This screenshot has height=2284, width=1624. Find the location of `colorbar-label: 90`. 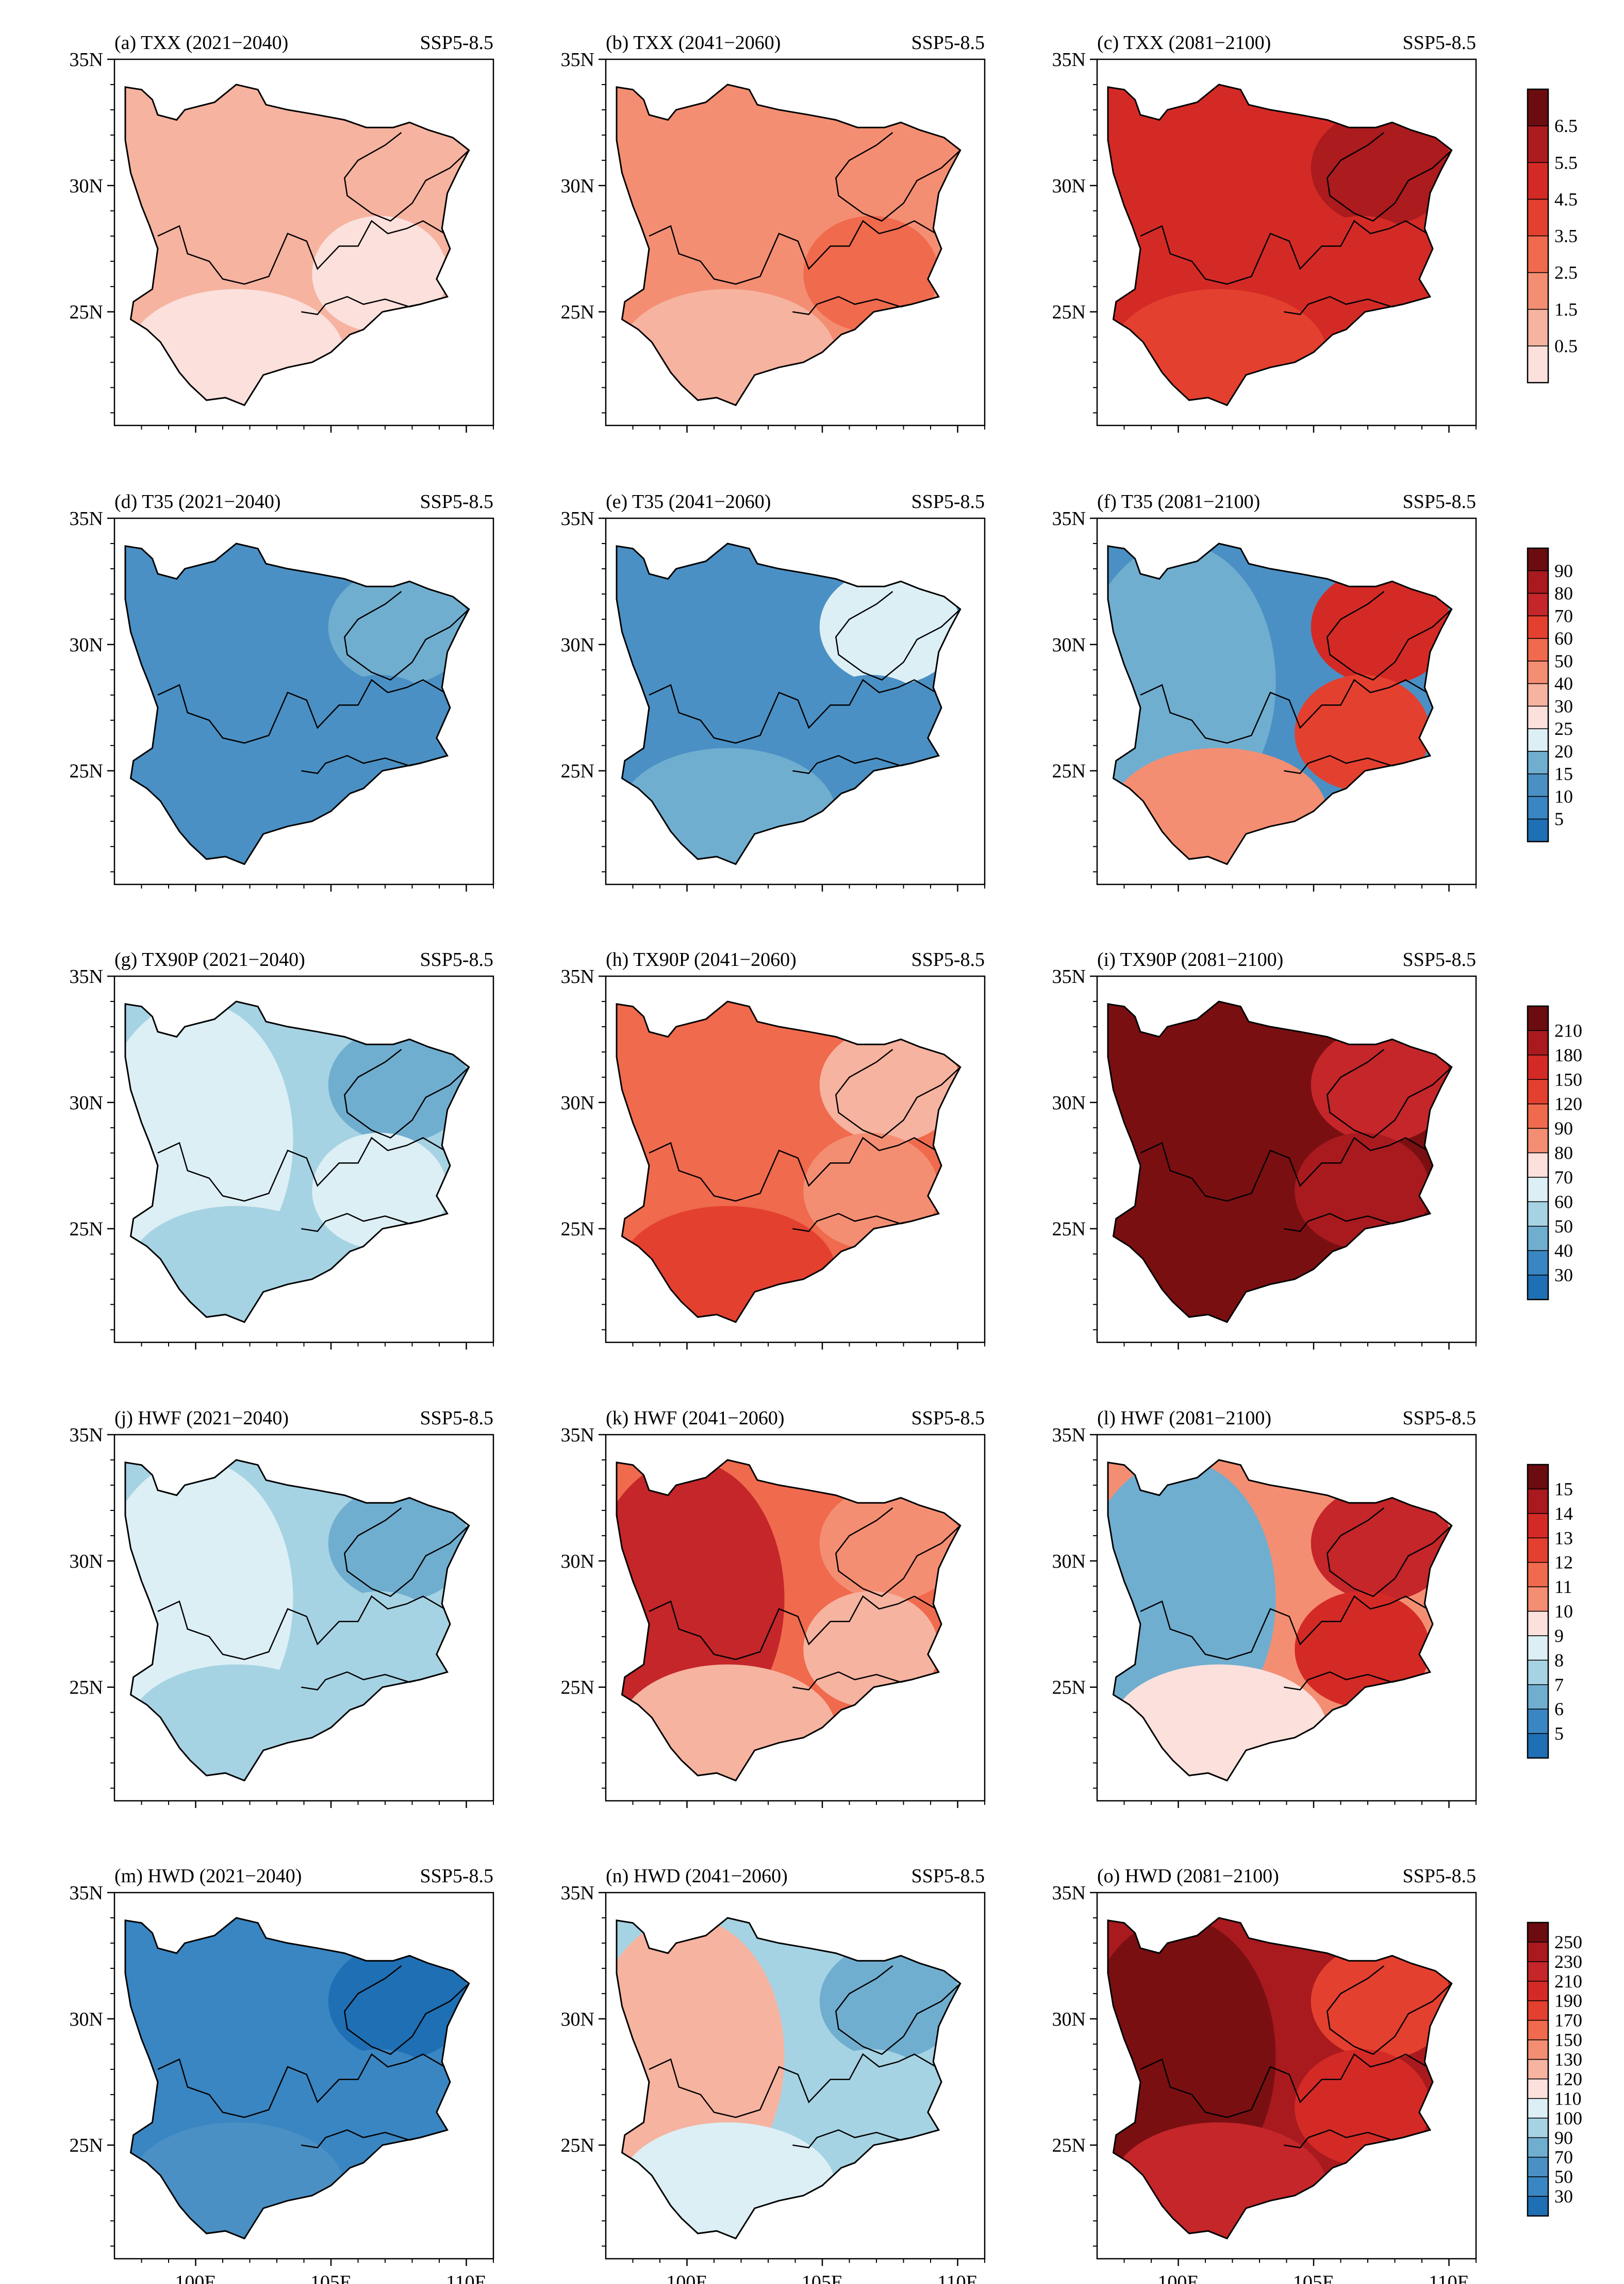

colorbar-label: 90 is located at coordinates (1563, 1128).